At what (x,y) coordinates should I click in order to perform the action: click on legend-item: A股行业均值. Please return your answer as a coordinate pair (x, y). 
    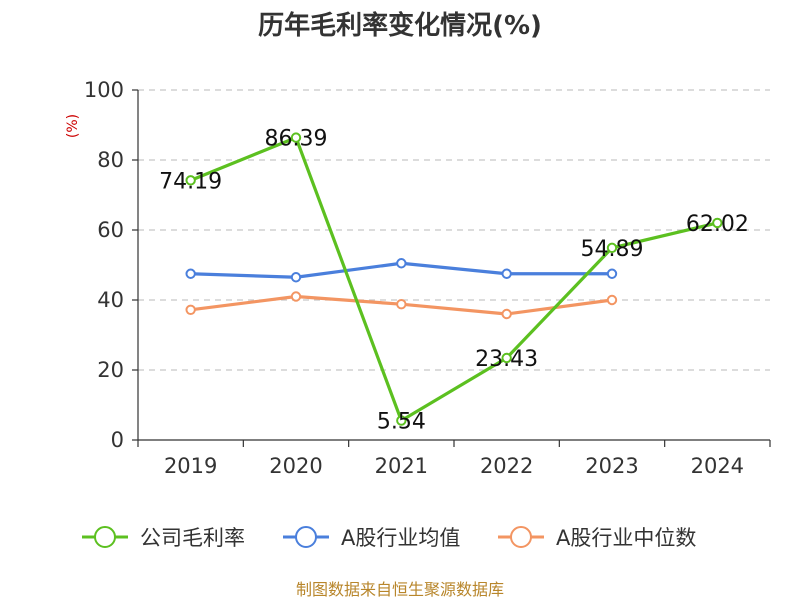
    Looking at the image, I should click on (371, 538).